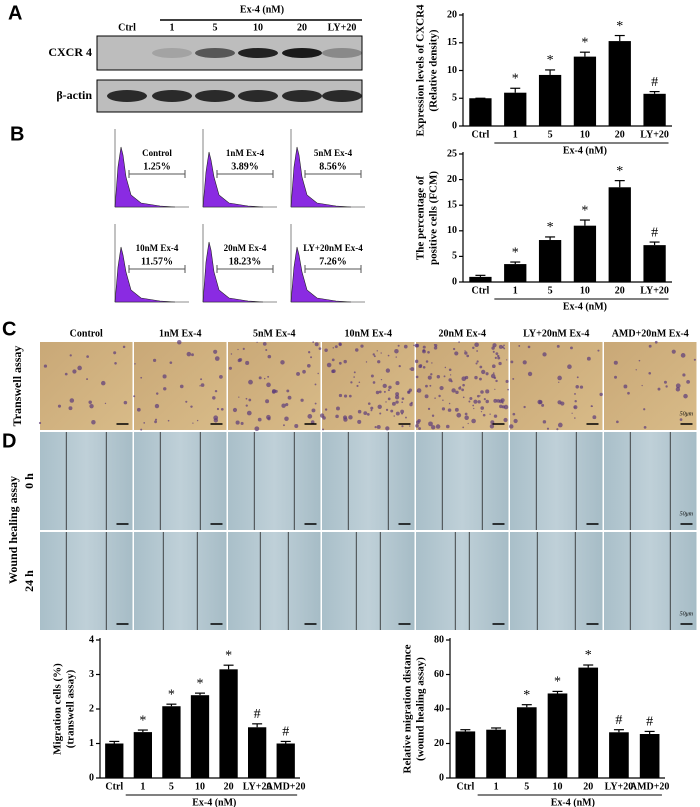 The height and width of the screenshot is (807, 700). What do you see at coordinates (58, 709) in the screenshot?
I see `y-axis-label: Migration cells (%)` at bounding box center [58, 709].